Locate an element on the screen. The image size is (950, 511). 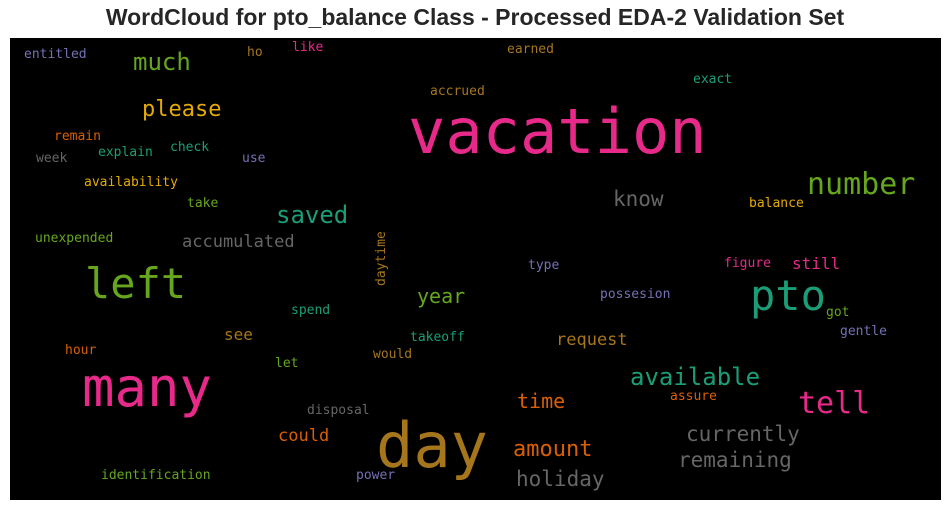
word-tell: tell is located at coordinates (834, 403).